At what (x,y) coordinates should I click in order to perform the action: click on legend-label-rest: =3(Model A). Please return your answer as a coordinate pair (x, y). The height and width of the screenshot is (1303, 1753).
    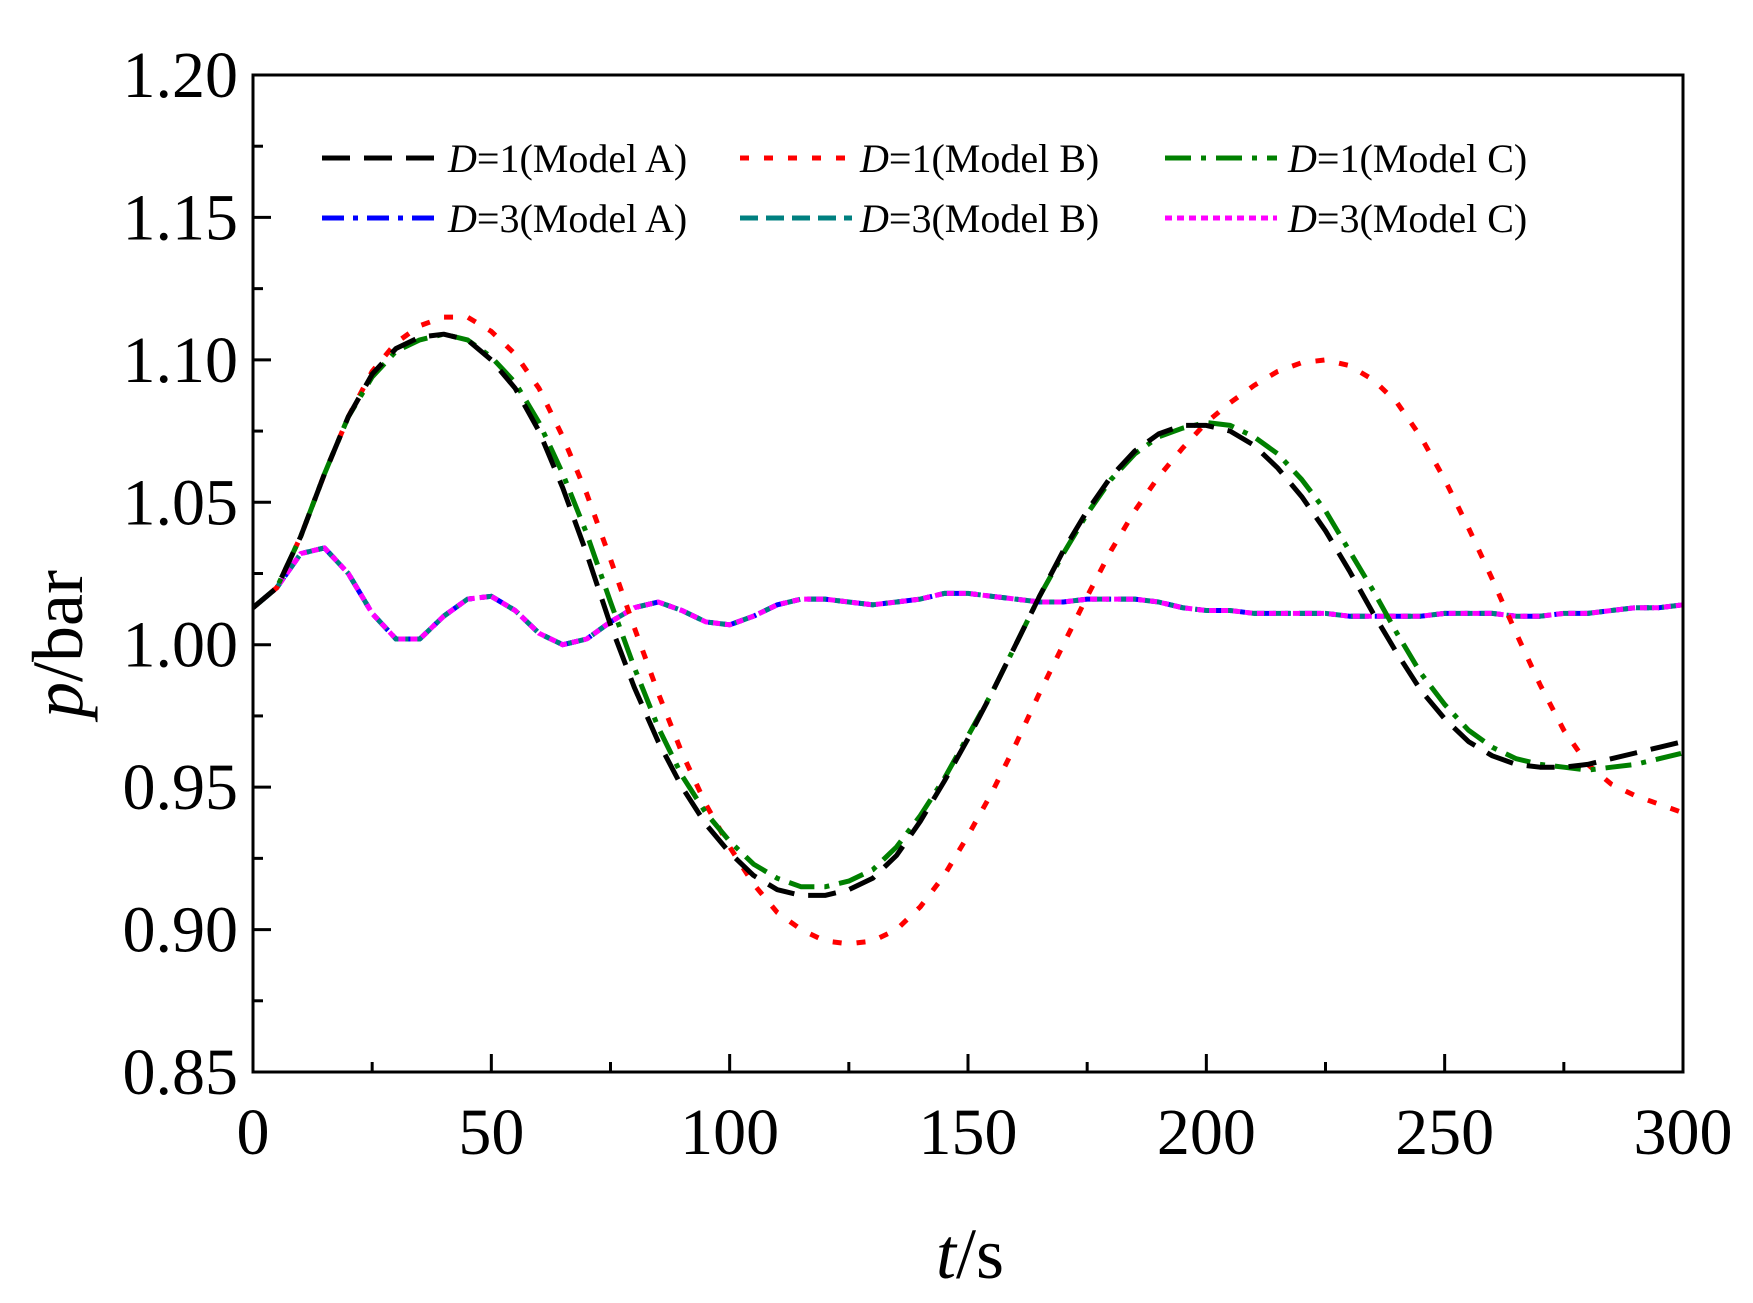
    Looking at the image, I should click on (582, 218).